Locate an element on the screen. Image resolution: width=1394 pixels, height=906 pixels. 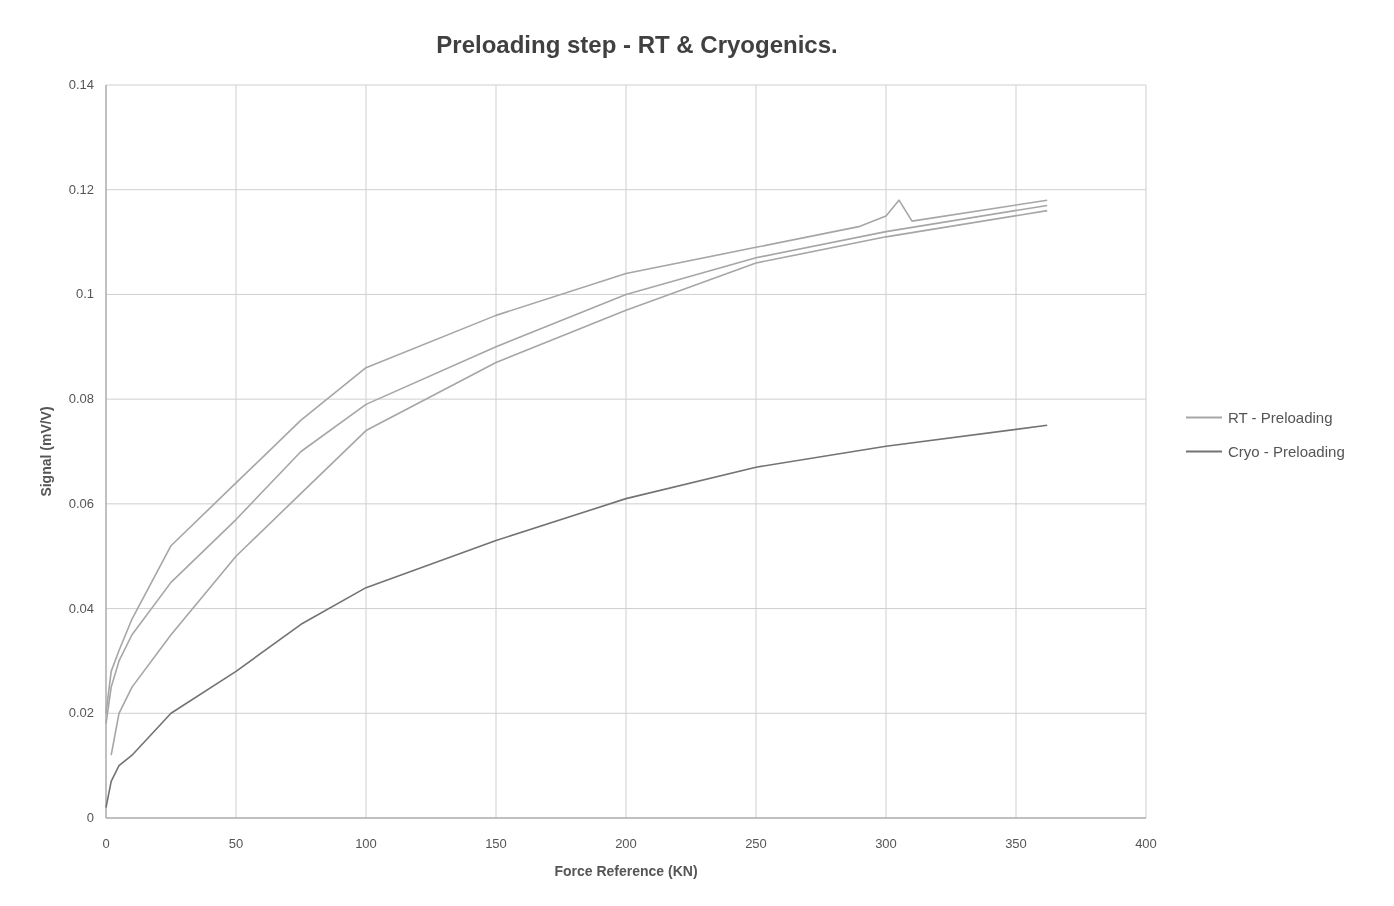
x-axis-title: Force Reference (KN) is located at coordinates (626, 871).